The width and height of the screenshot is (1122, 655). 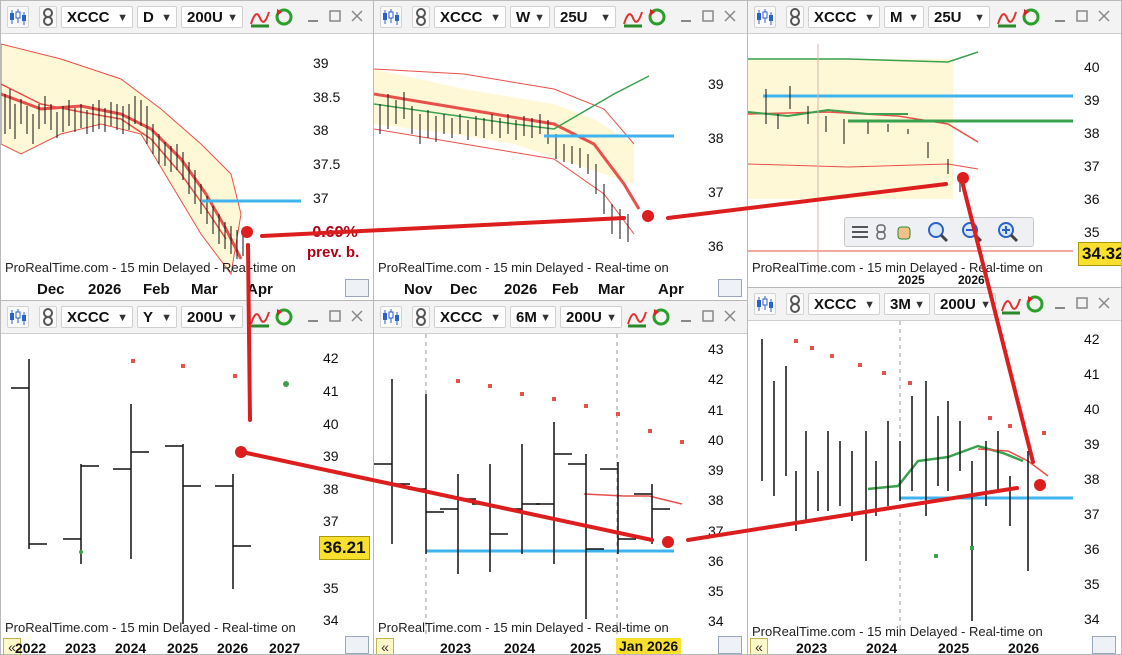 I want to click on period-dropdown: Y ▼, so click(x=157, y=317).